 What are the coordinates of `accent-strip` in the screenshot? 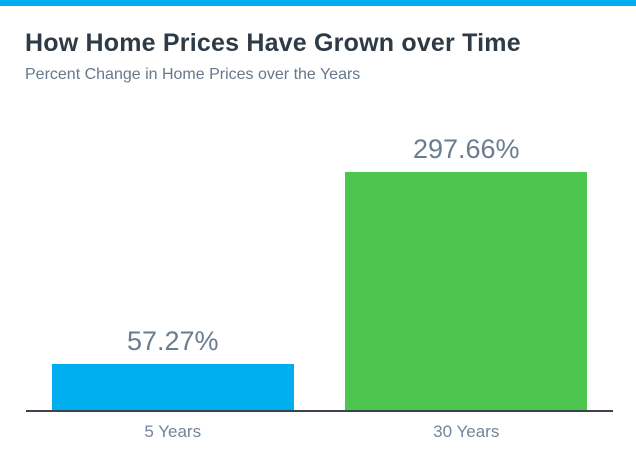 It's located at (318, 3).